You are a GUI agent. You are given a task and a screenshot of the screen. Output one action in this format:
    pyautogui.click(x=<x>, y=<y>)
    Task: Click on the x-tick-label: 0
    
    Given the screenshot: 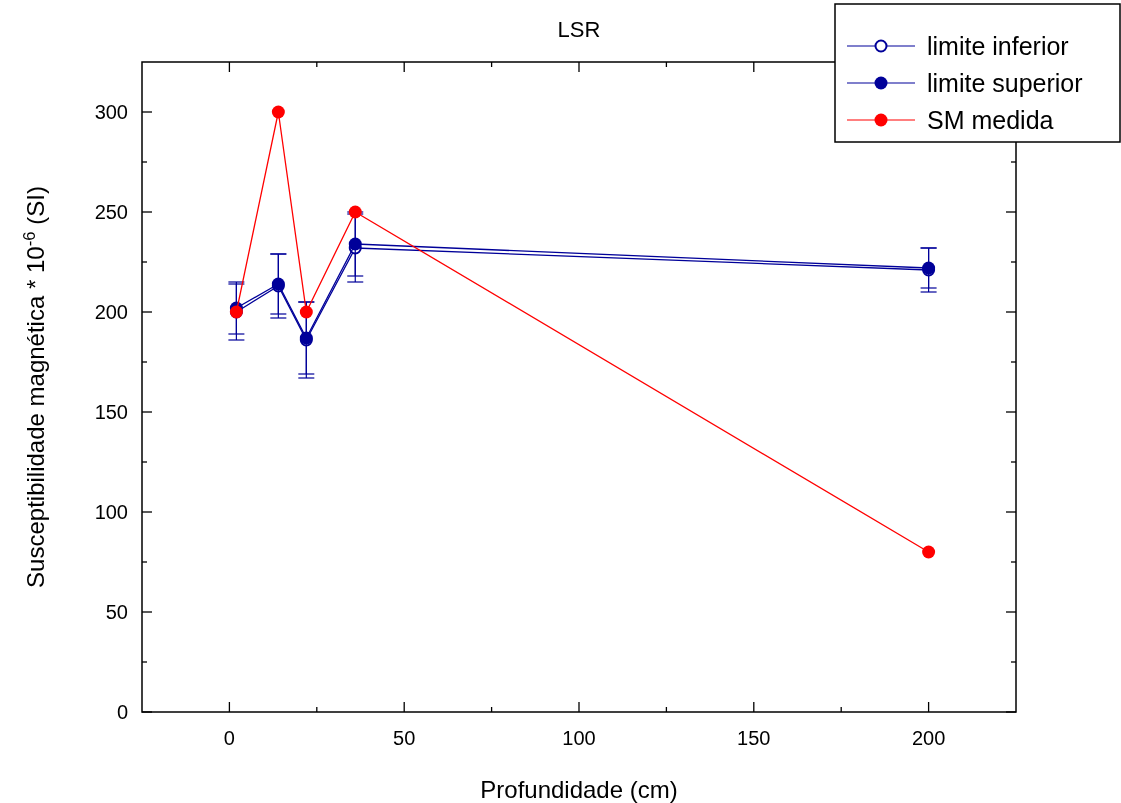 What is the action you would take?
    pyautogui.click(x=229, y=738)
    